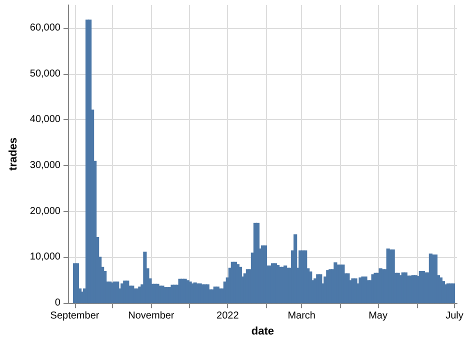  Describe the element at coordinates (378, 316) in the screenshot. I see `x-tick-label: May` at that location.